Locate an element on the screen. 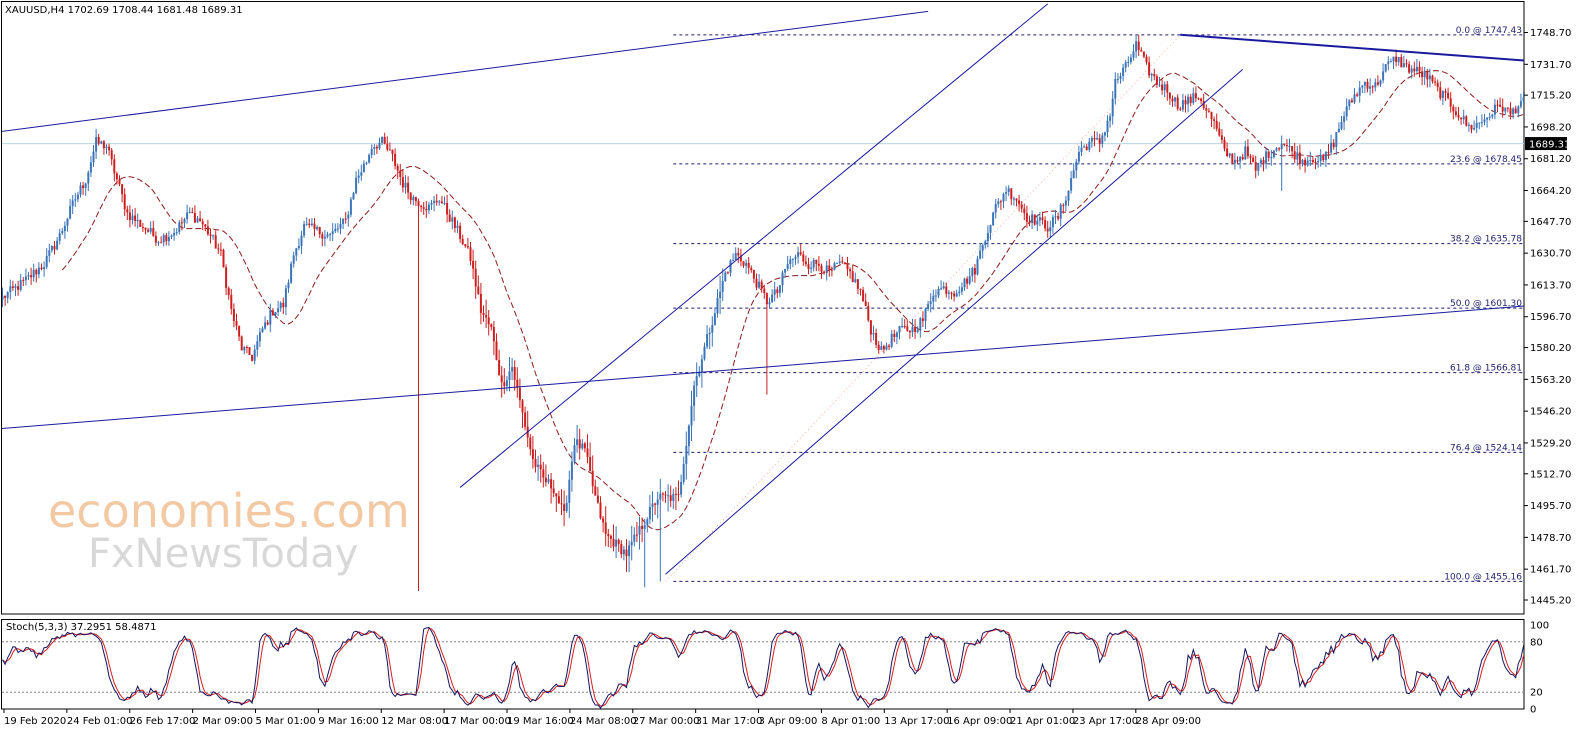 The height and width of the screenshot is (747, 1596). fib-label-0: 0.0 @ 1747.43 is located at coordinates (1489, 31).